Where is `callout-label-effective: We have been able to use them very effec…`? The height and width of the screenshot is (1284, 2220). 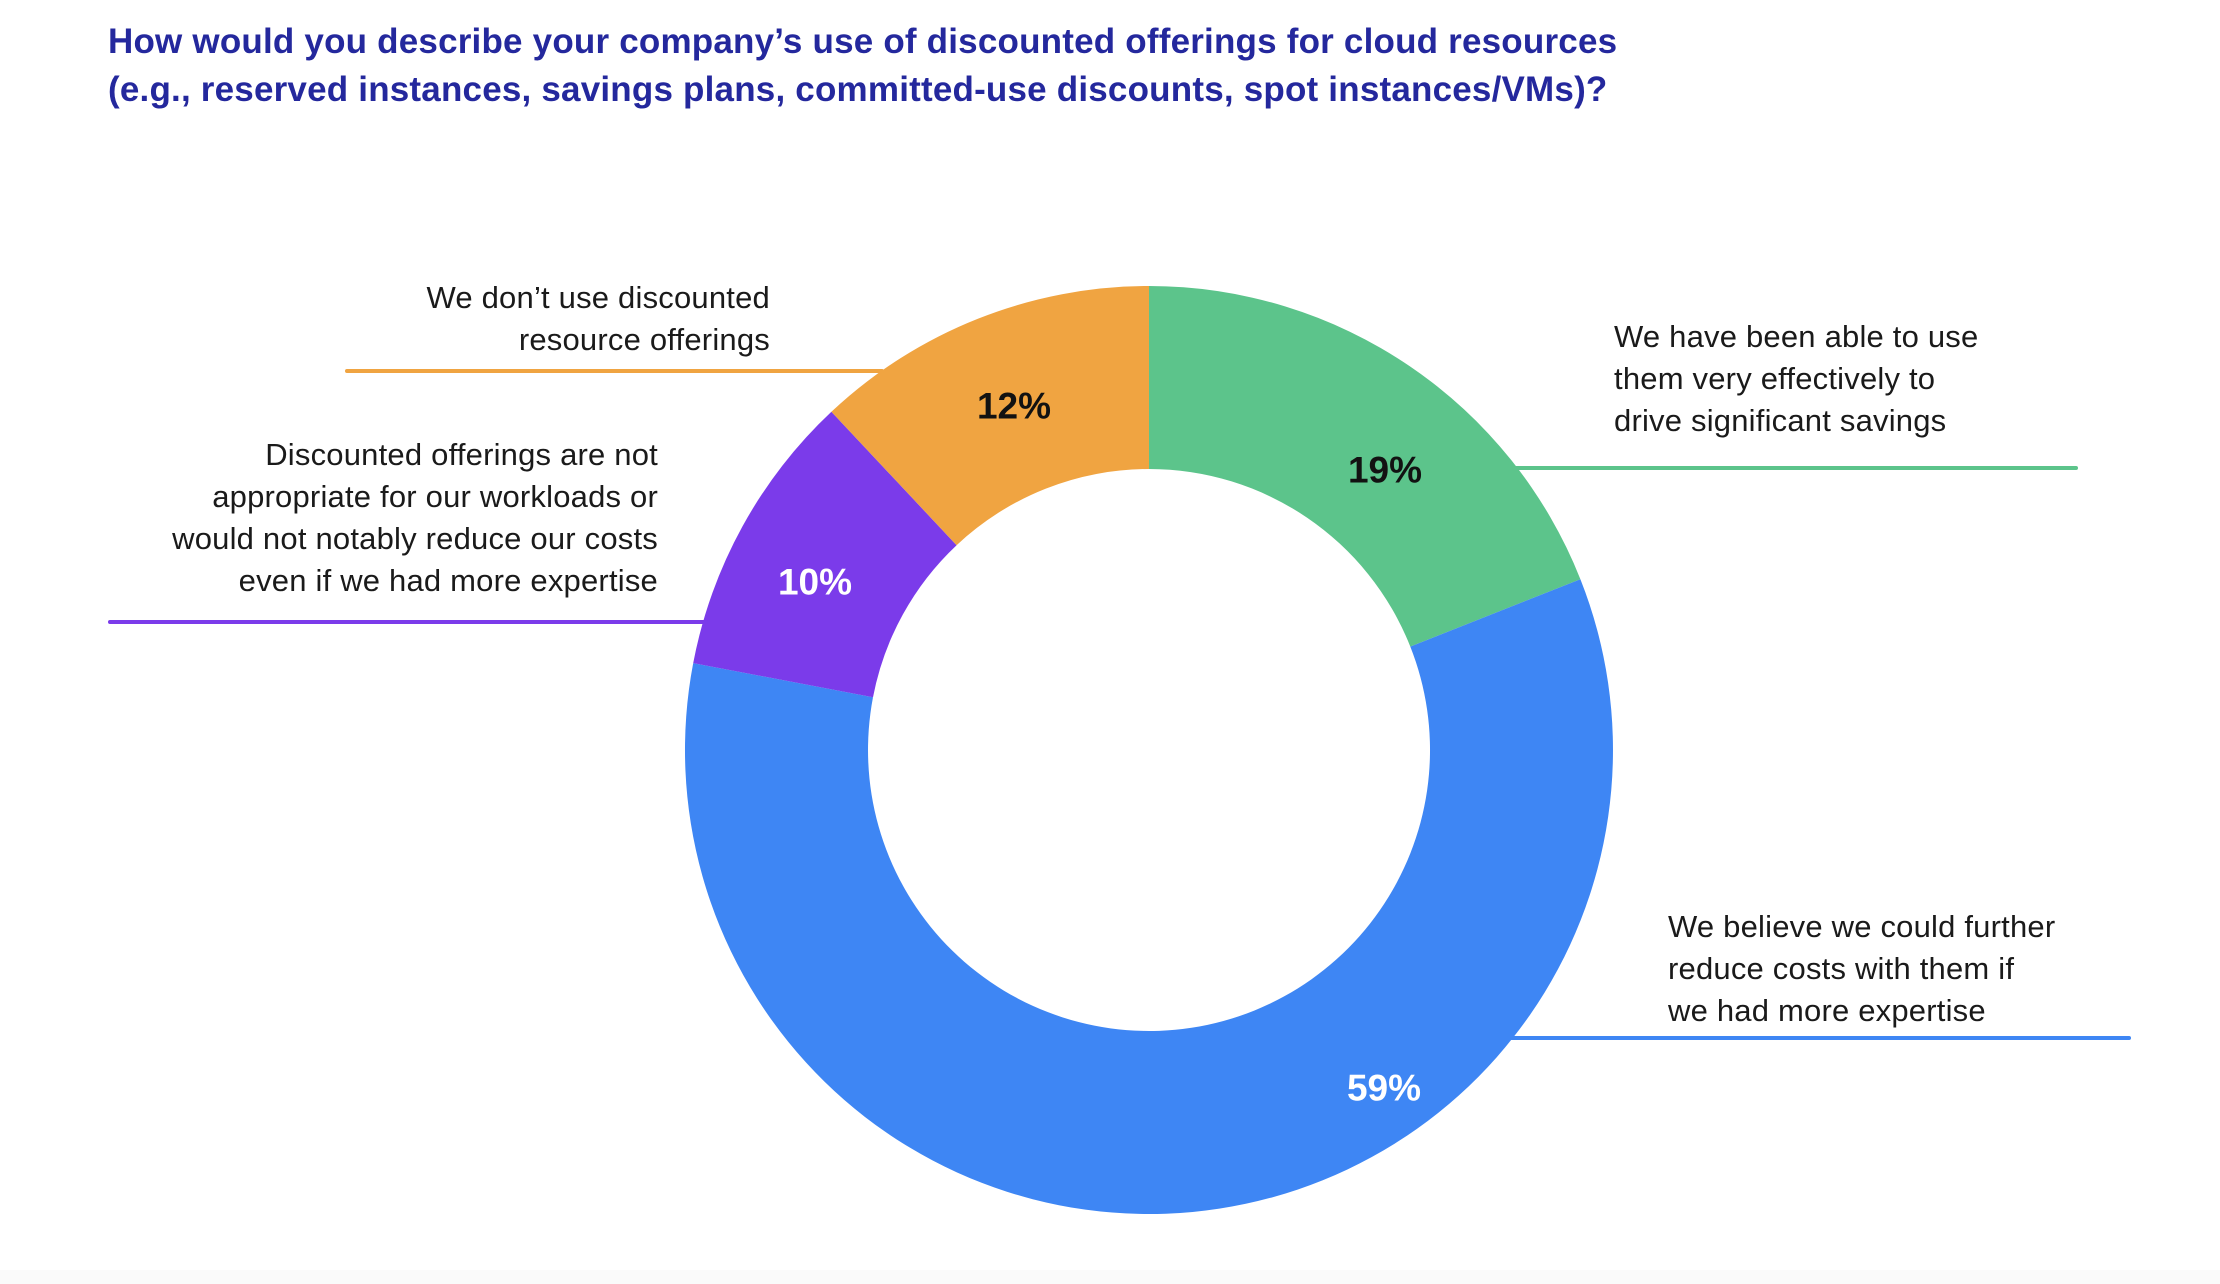
callout-label-effective: We have been able to use them very effec… is located at coordinates (1864, 379).